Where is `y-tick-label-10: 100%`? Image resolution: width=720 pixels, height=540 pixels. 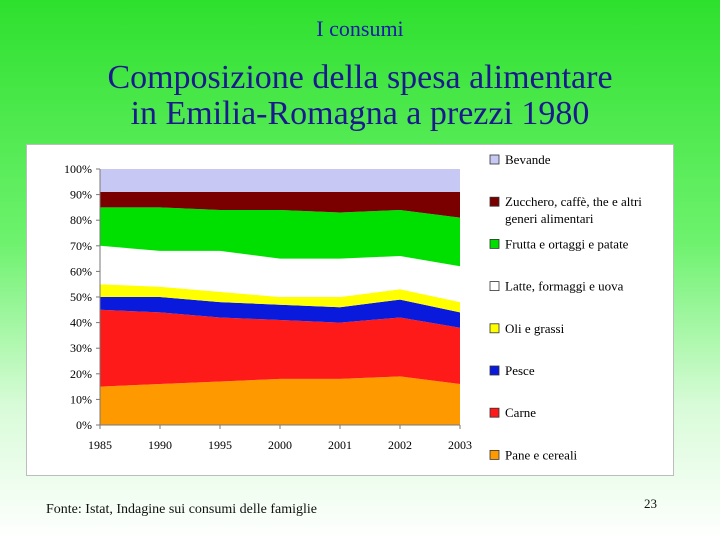 y-tick-label-10: 100% is located at coordinates (78, 169).